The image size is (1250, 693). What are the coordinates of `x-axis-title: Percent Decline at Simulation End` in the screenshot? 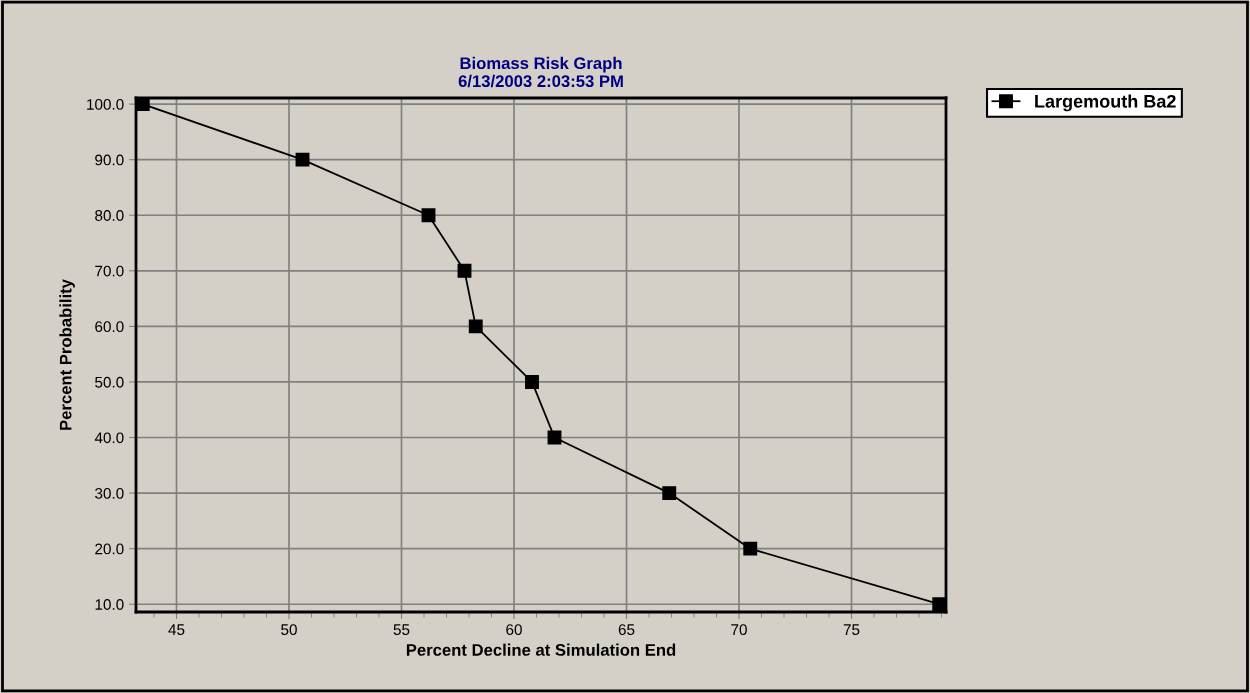 It's located at (541, 649).